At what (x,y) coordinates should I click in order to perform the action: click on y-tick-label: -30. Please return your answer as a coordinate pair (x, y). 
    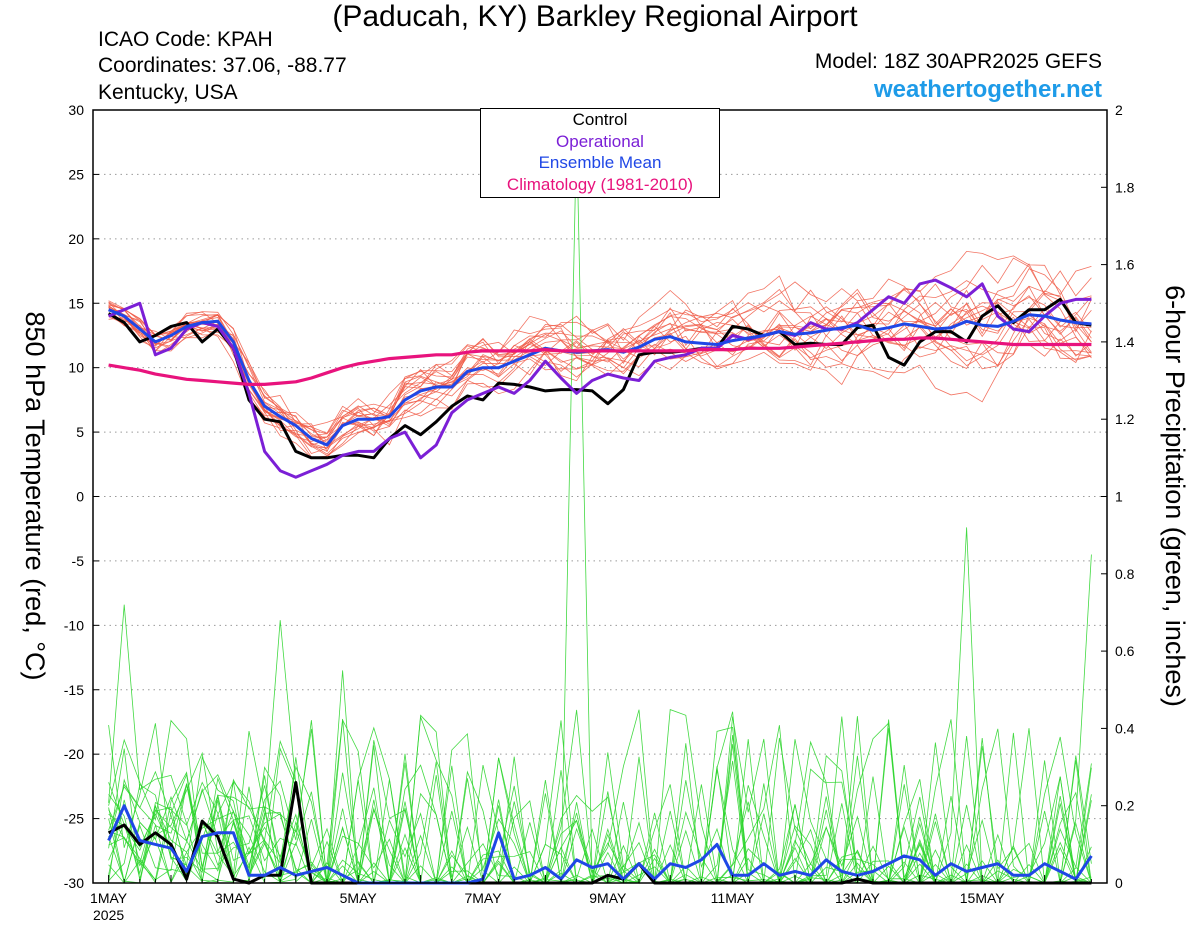
    Looking at the image, I should click on (74, 883).